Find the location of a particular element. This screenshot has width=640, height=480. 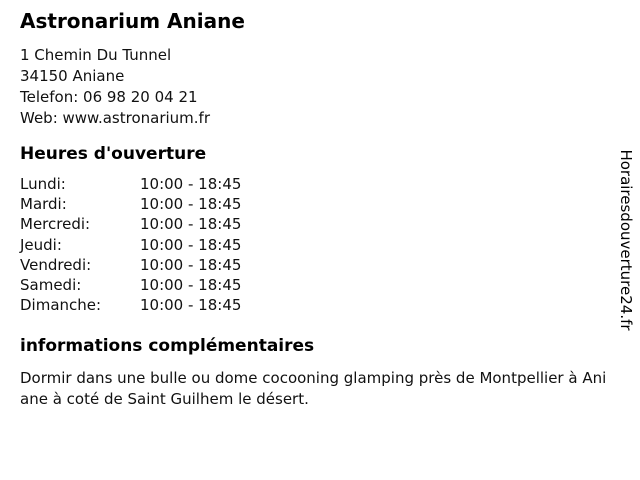

hours-row-monday: Lundi: 10:00 - 18:45 is located at coordinates (320, 184).